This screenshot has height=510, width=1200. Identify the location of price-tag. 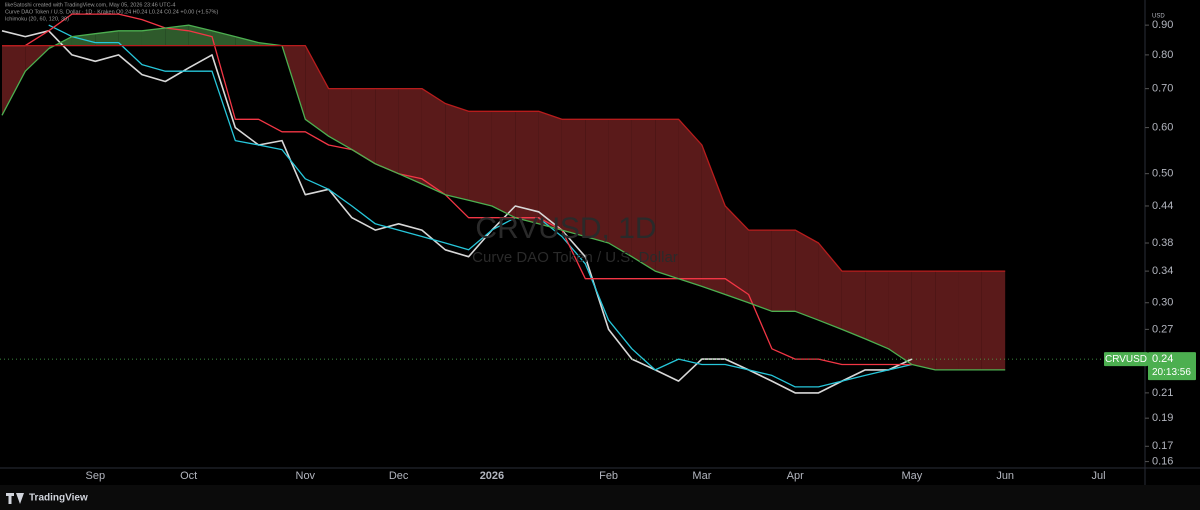
(1172, 366).